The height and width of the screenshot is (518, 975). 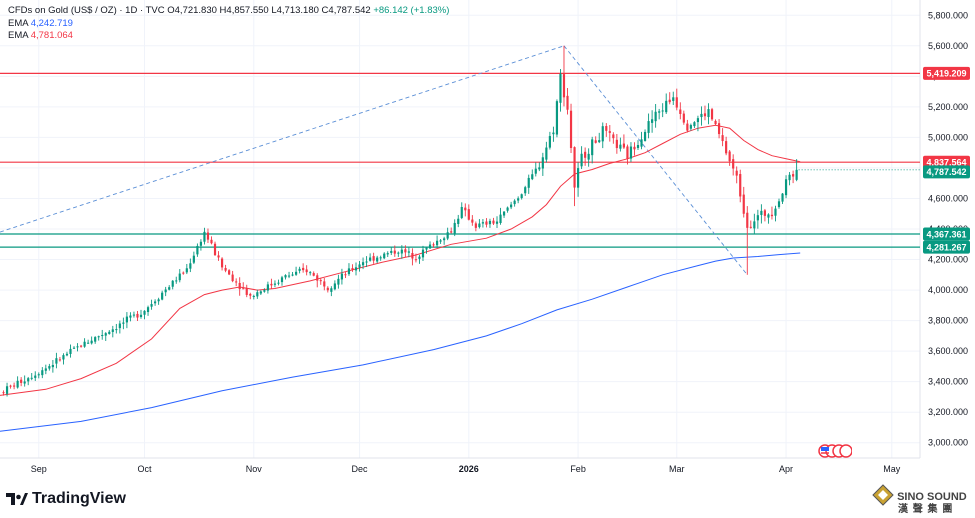 What do you see at coordinates (66, 499) in the screenshot?
I see `tradingview-logo: TradingView` at bounding box center [66, 499].